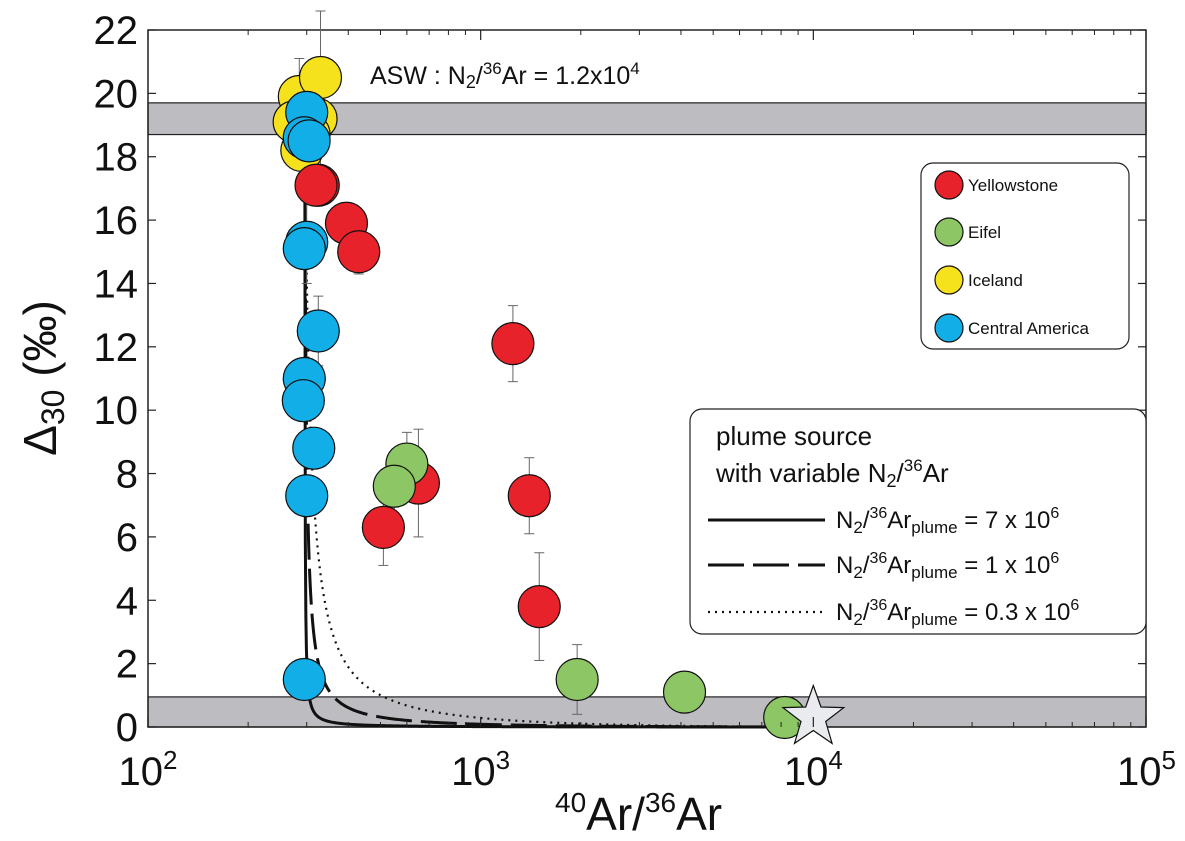 Image resolution: width=1185 pixels, height=841 pixels. Describe the element at coordinates (1146, 769) in the screenshot. I see `x-tick-label: 10⁵` at that location.